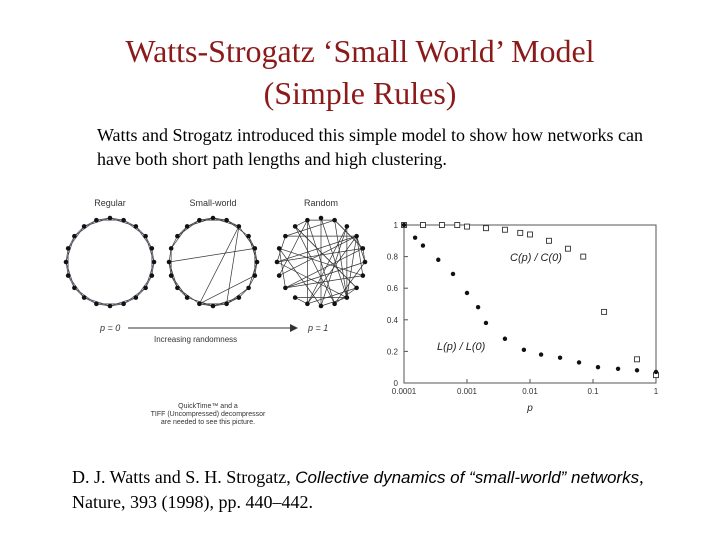  What do you see at coordinates (530, 391) in the screenshot?
I see `x-tick-label: 0.01` at bounding box center [530, 391].